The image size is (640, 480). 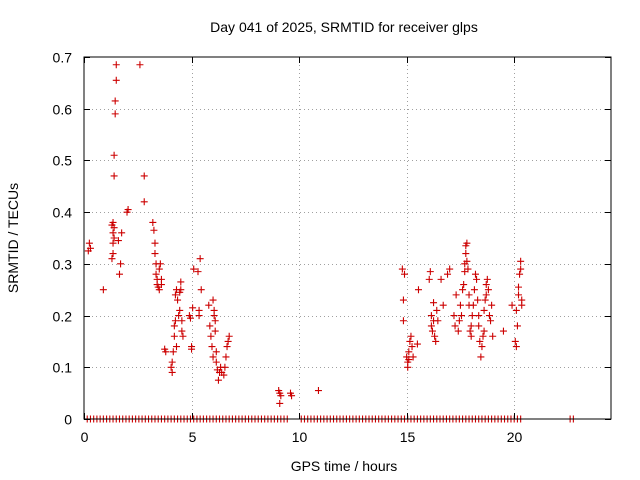 I want to click on x-tick-labels: 0 5 10 15 20, so click(x=302, y=437).